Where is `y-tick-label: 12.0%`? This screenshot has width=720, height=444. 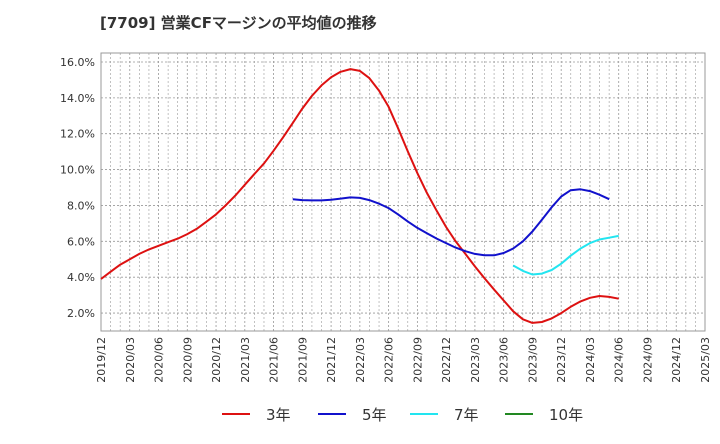 y-tick-label: 12.0% is located at coordinates (77, 134).